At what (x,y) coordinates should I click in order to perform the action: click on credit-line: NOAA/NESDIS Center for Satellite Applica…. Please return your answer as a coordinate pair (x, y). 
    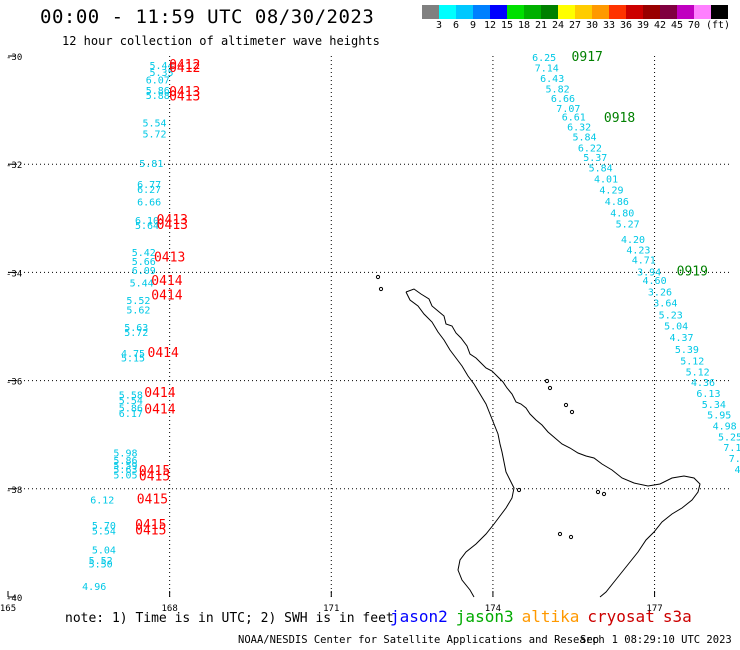
    Looking at the image, I should click on (421, 640).